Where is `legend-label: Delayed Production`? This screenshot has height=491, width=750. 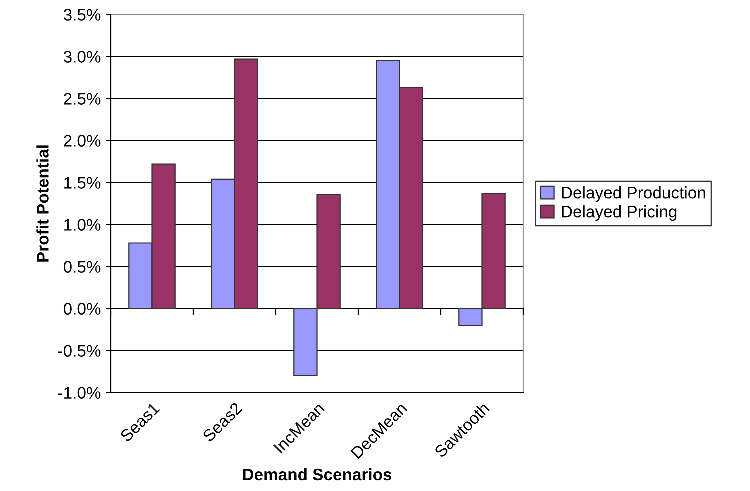 legend-label: Delayed Production is located at coordinates (634, 194).